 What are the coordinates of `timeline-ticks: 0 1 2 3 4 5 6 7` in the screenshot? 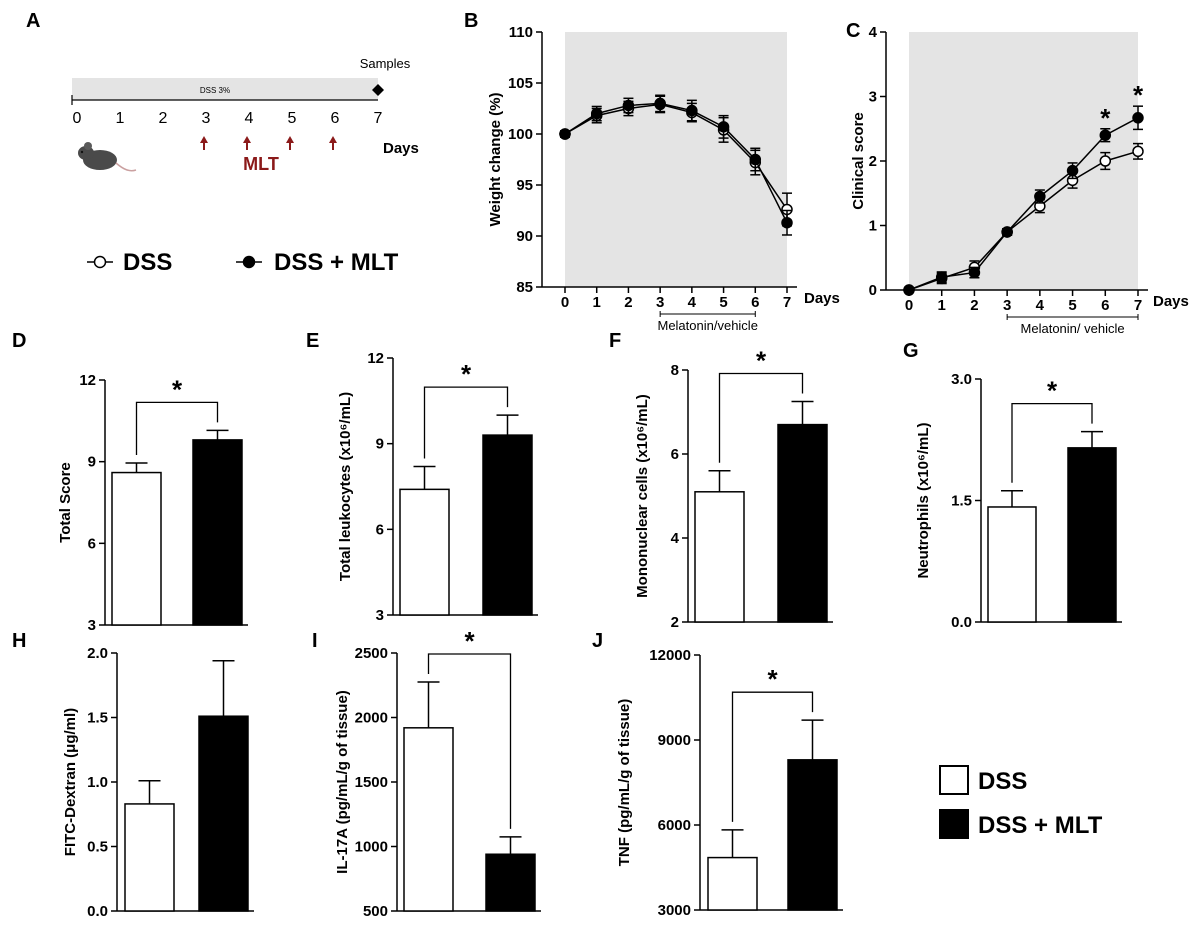 It's located at (227, 111).